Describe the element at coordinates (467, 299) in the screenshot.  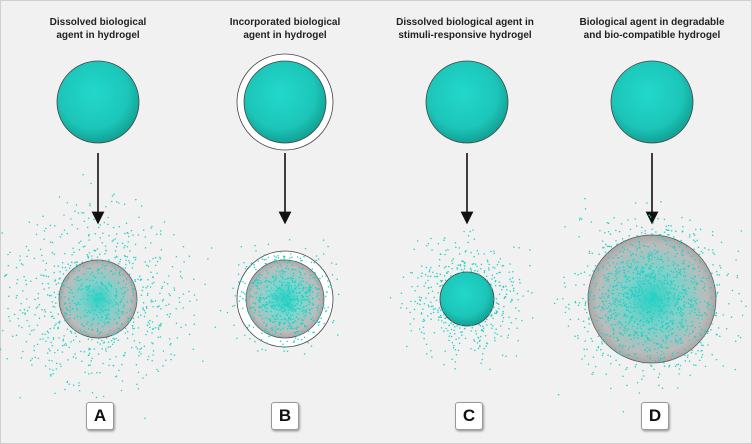
I see `panel-c-shrunken-hydrogel` at that location.